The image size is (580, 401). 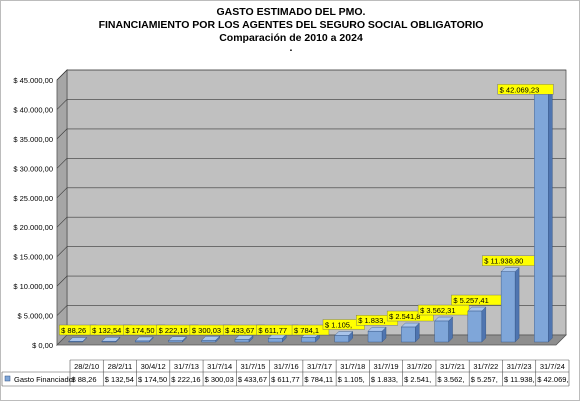 What do you see at coordinates (286, 366) in the screenshot?
I see `x-tick-label: 31/7/16` at bounding box center [286, 366].